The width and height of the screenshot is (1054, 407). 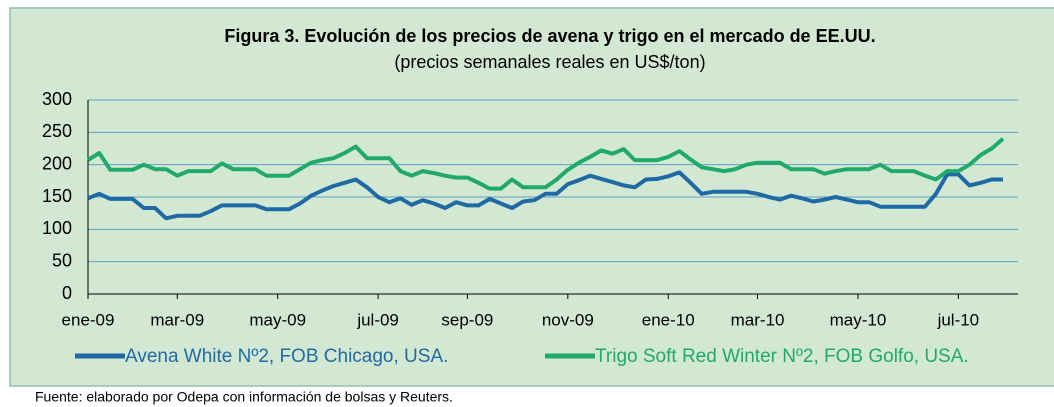 I want to click on x-tick-label: may-09, so click(x=277, y=319).